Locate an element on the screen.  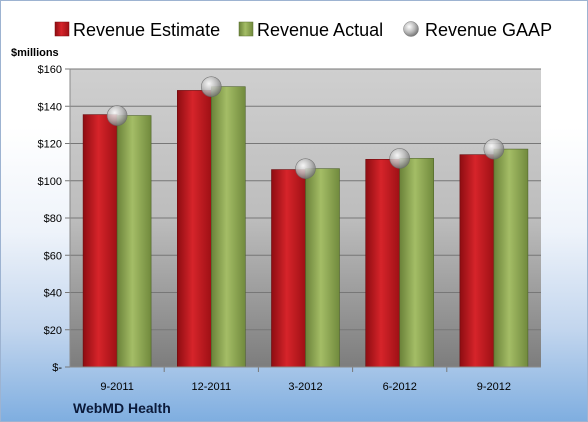
y-tick-labels: $- $20 $40 $60 $80 $100 $120 $140 $160 is located at coordinates (50, 219).